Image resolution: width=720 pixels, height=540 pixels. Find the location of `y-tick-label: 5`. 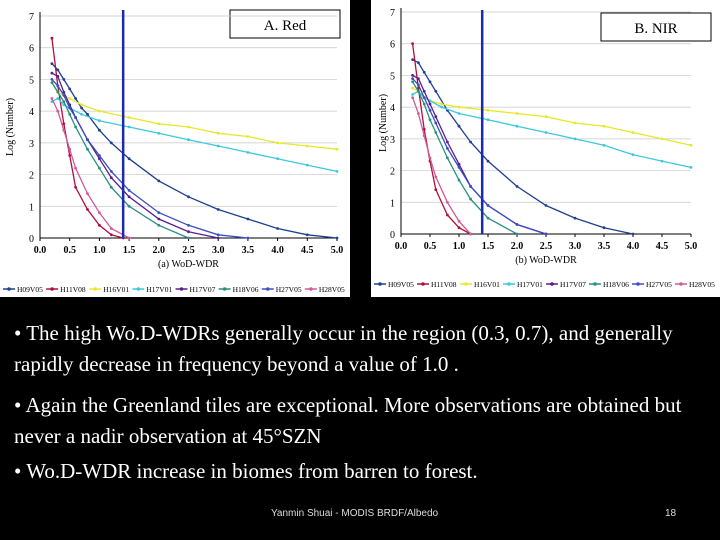

y-tick-label: 5 is located at coordinates (392, 76).